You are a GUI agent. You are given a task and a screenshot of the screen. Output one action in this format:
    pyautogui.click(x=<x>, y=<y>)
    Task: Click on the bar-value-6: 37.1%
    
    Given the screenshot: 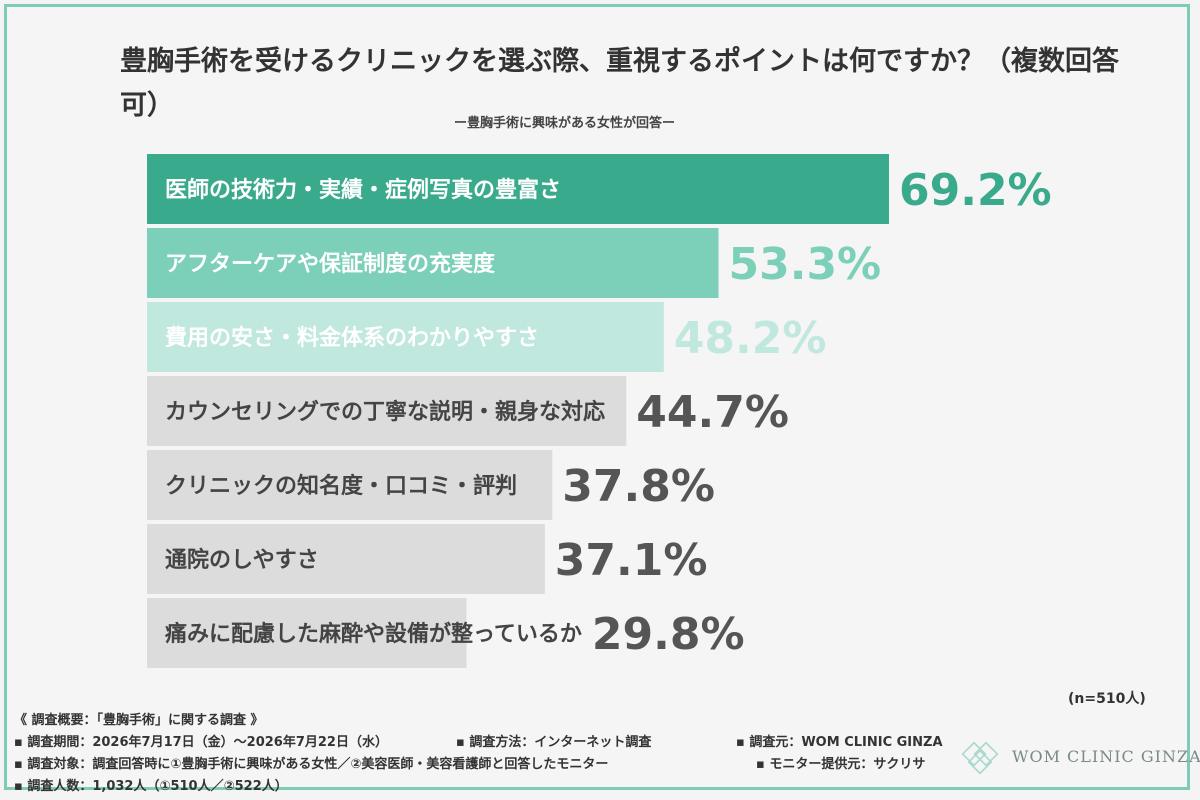 What is the action you would take?
    pyautogui.click(x=631, y=560)
    